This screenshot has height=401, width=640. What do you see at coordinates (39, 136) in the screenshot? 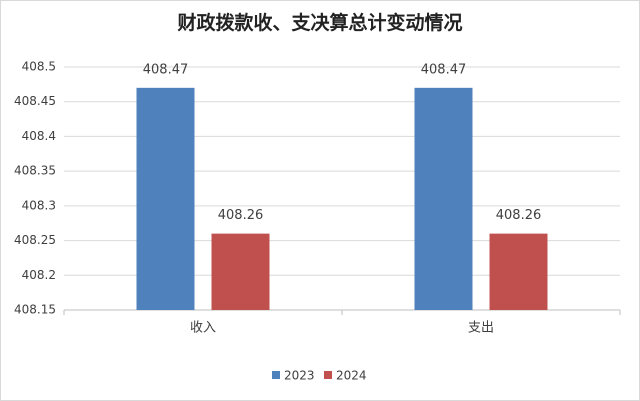
I see `y-tick-label: 408.4` at bounding box center [39, 136].